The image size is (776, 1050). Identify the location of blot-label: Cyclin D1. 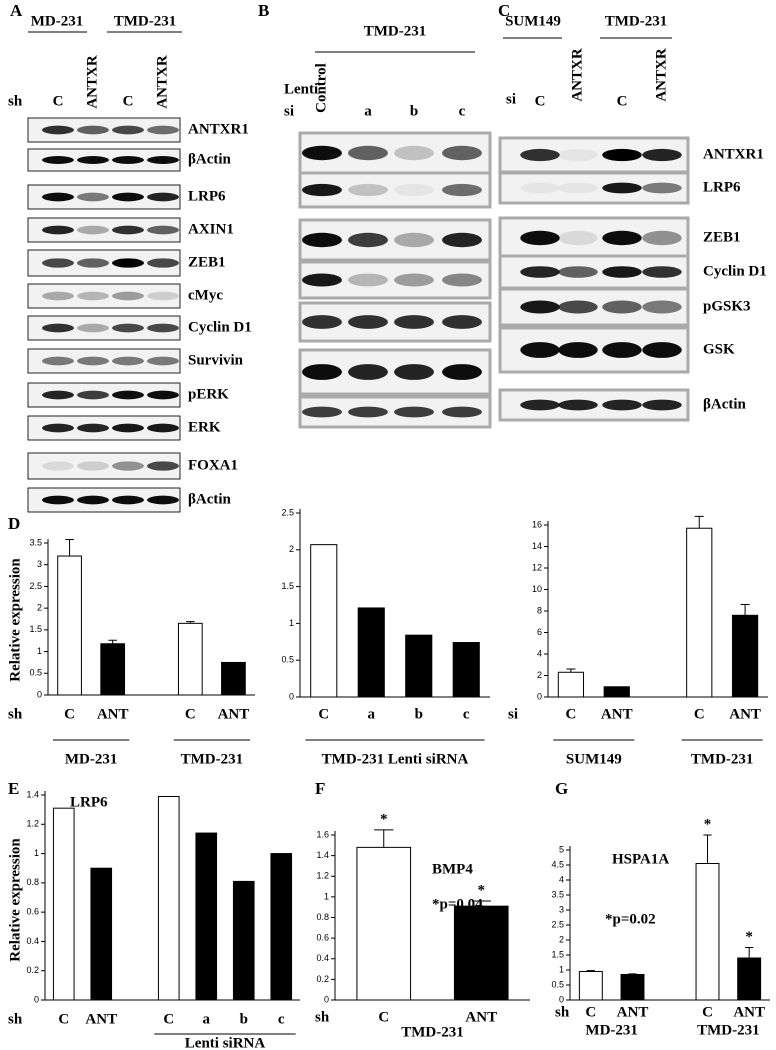
(735, 271).